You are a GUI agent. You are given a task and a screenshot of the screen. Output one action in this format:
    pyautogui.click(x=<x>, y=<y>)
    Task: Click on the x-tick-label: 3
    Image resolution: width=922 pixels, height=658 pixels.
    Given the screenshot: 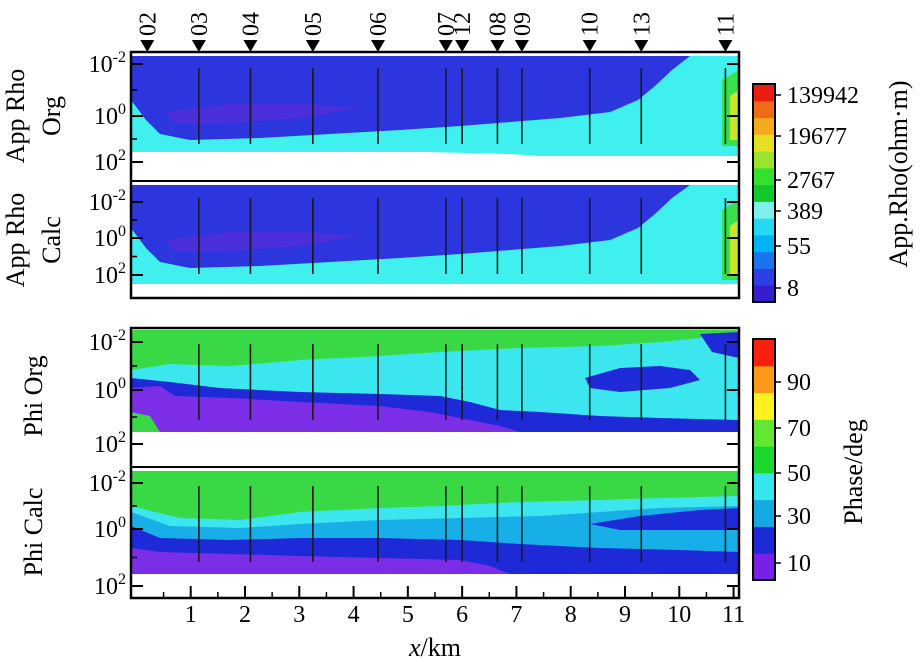 What is the action you would take?
    pyautogui.click(x=299, y=615)
    